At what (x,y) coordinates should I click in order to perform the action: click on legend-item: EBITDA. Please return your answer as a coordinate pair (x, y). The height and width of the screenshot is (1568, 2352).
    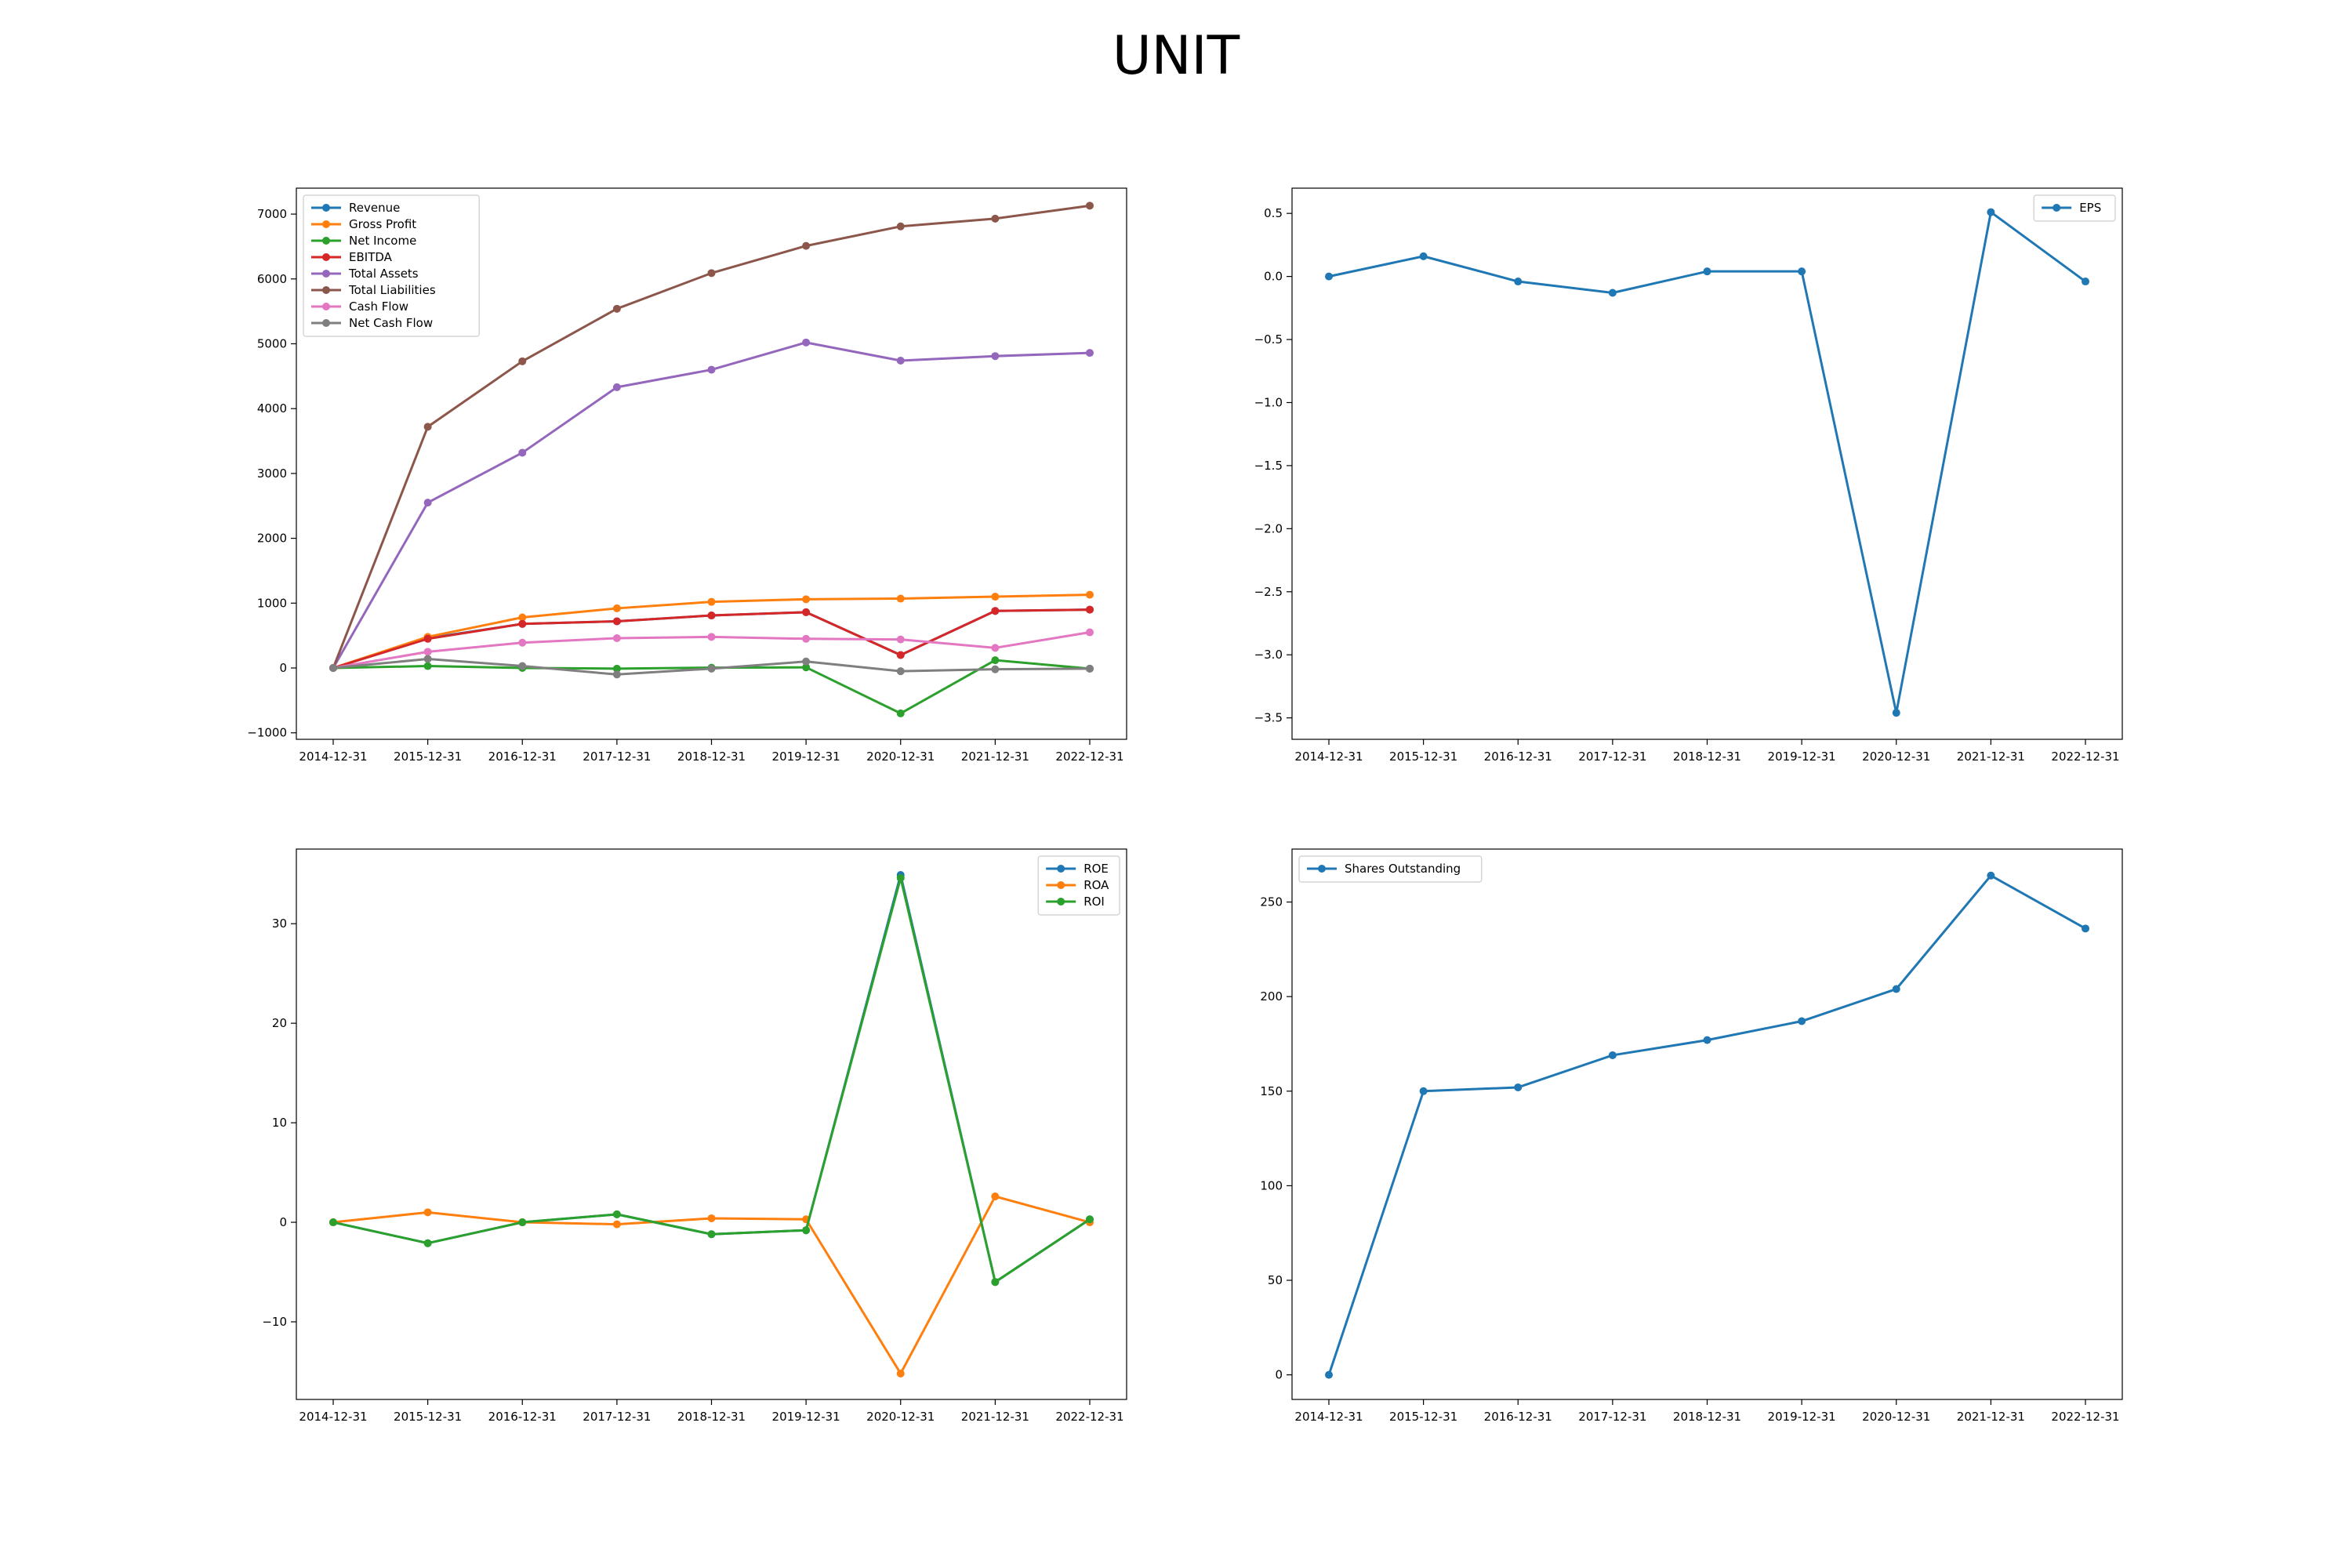
    Looking at the image, I should click on (352, 257).